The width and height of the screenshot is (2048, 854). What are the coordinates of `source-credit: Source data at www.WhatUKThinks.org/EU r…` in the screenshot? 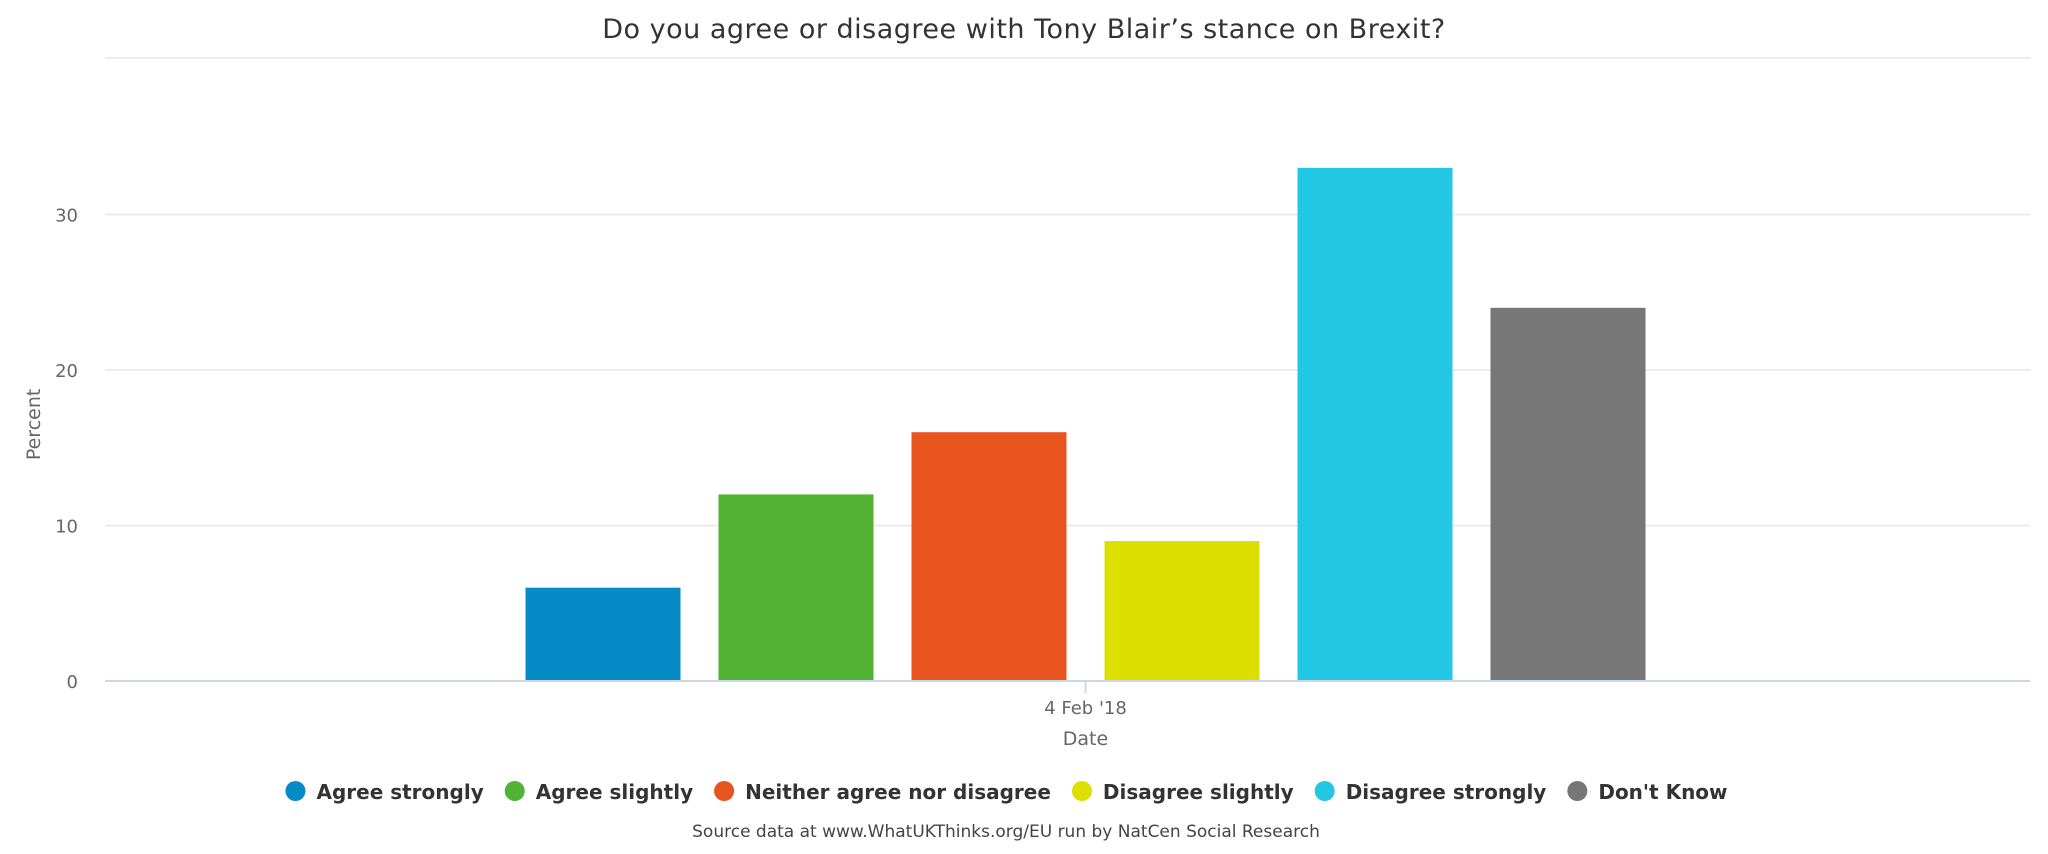 It's located at (1006, 832).